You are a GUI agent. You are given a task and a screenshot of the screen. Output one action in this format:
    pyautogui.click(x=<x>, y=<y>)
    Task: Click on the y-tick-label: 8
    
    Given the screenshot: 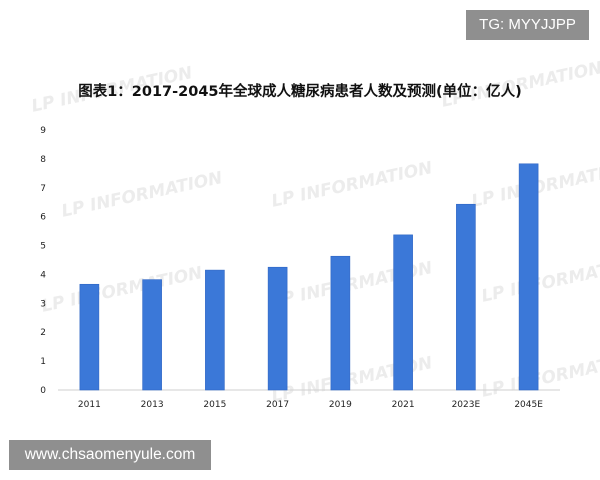 What is the action you would take?
    pyautogui.click(x=43, y=160)
    